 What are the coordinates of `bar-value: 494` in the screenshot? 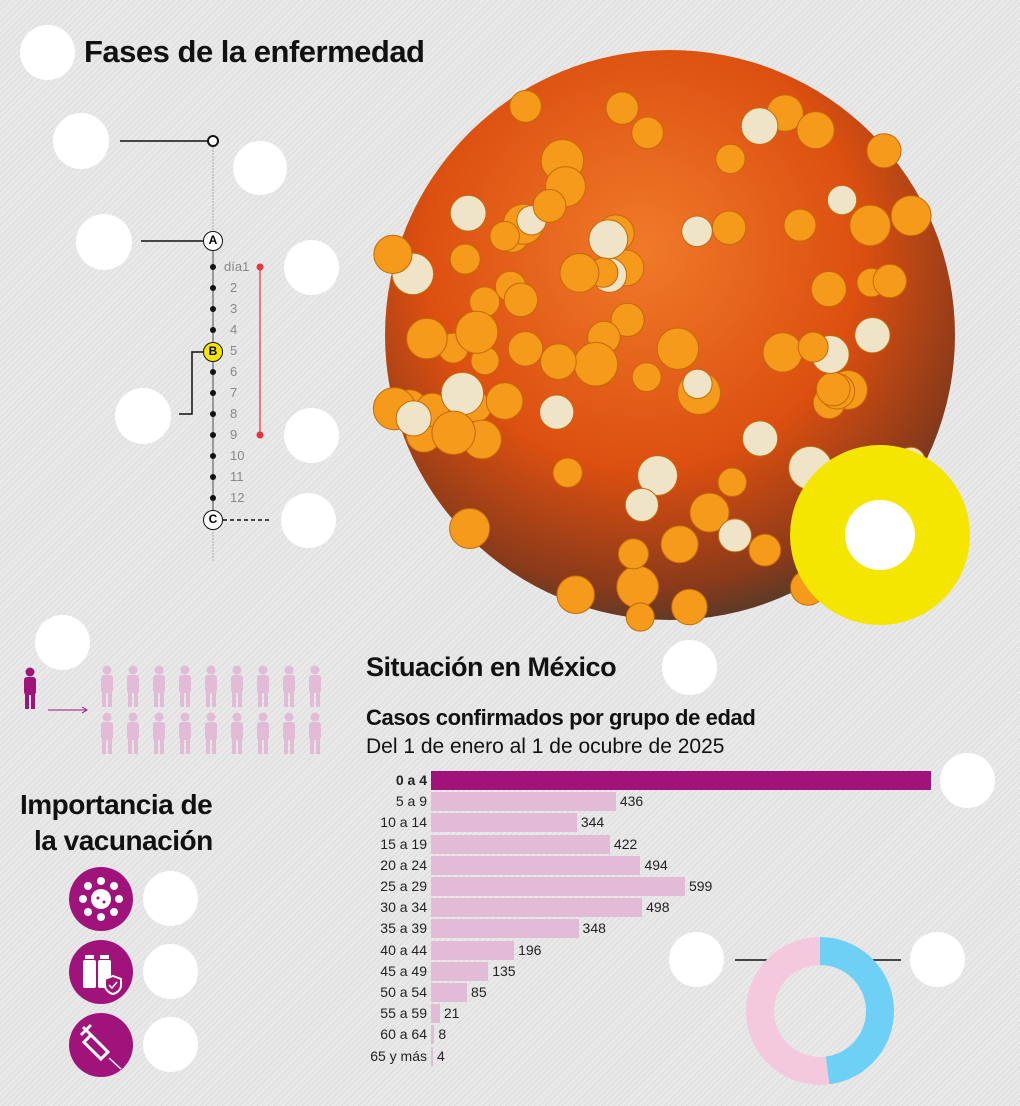 It's located at (656, 864).